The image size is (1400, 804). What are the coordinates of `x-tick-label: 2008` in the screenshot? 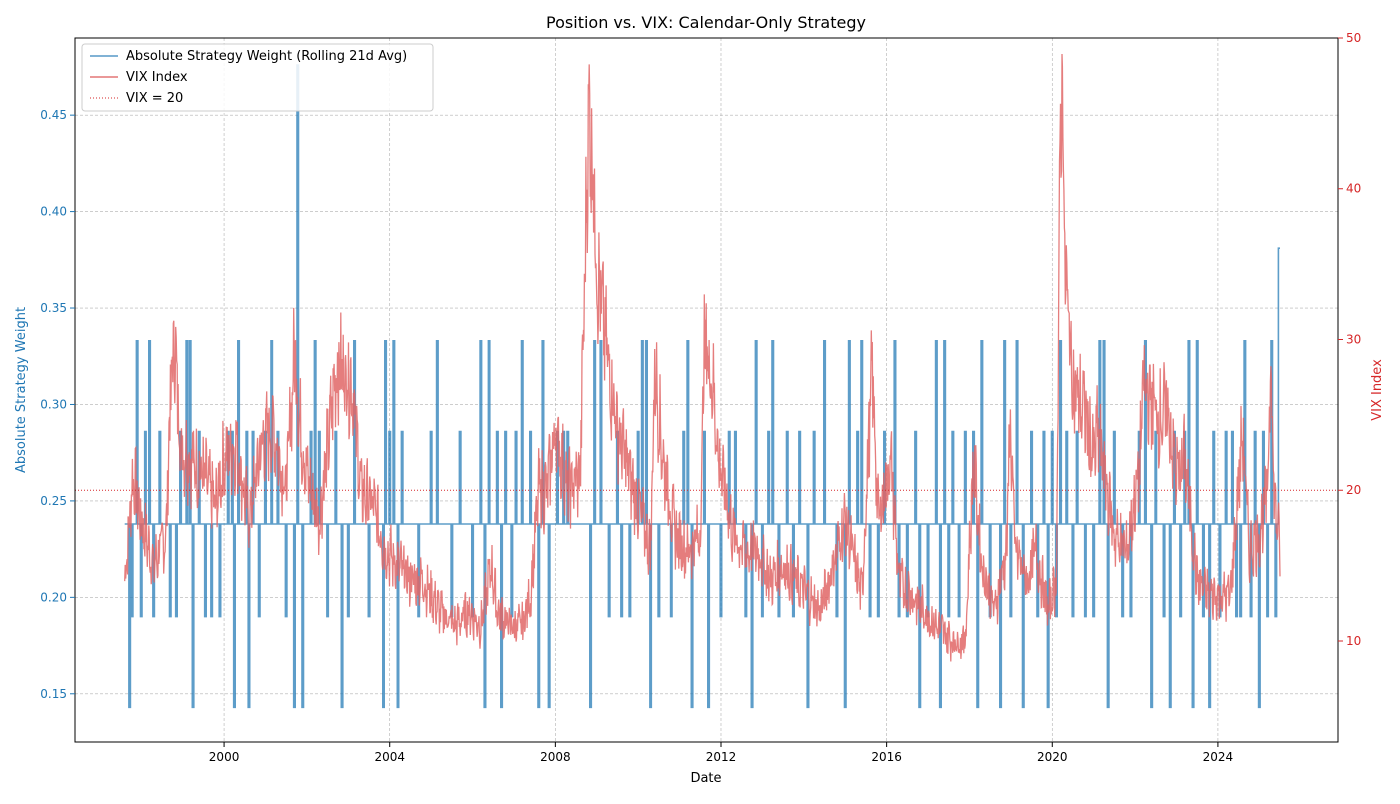 It's located at (555, 757).